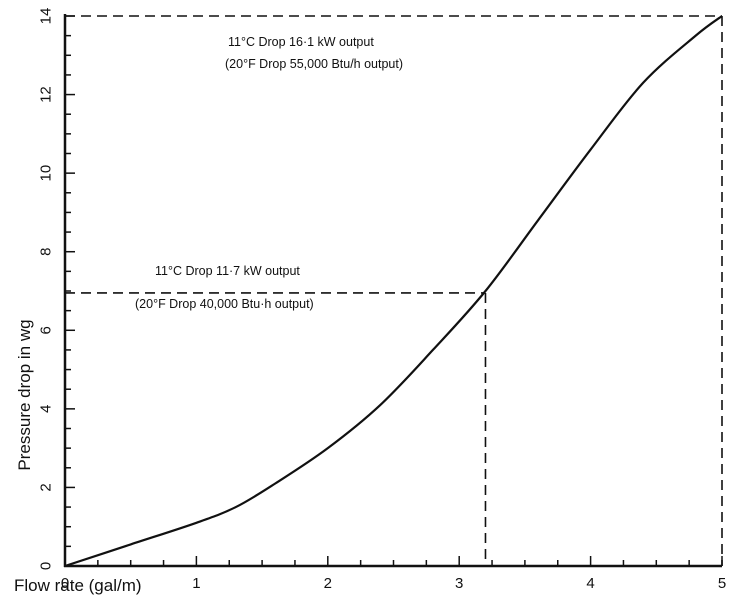 This screenshot has width=734, height=596. What do you see at coordinates (224, 304) in the screenshot?
I see `annotation-mid-line2: (20°F Drop 40,000 Btu·h output)` at bounding box center [224, 304].